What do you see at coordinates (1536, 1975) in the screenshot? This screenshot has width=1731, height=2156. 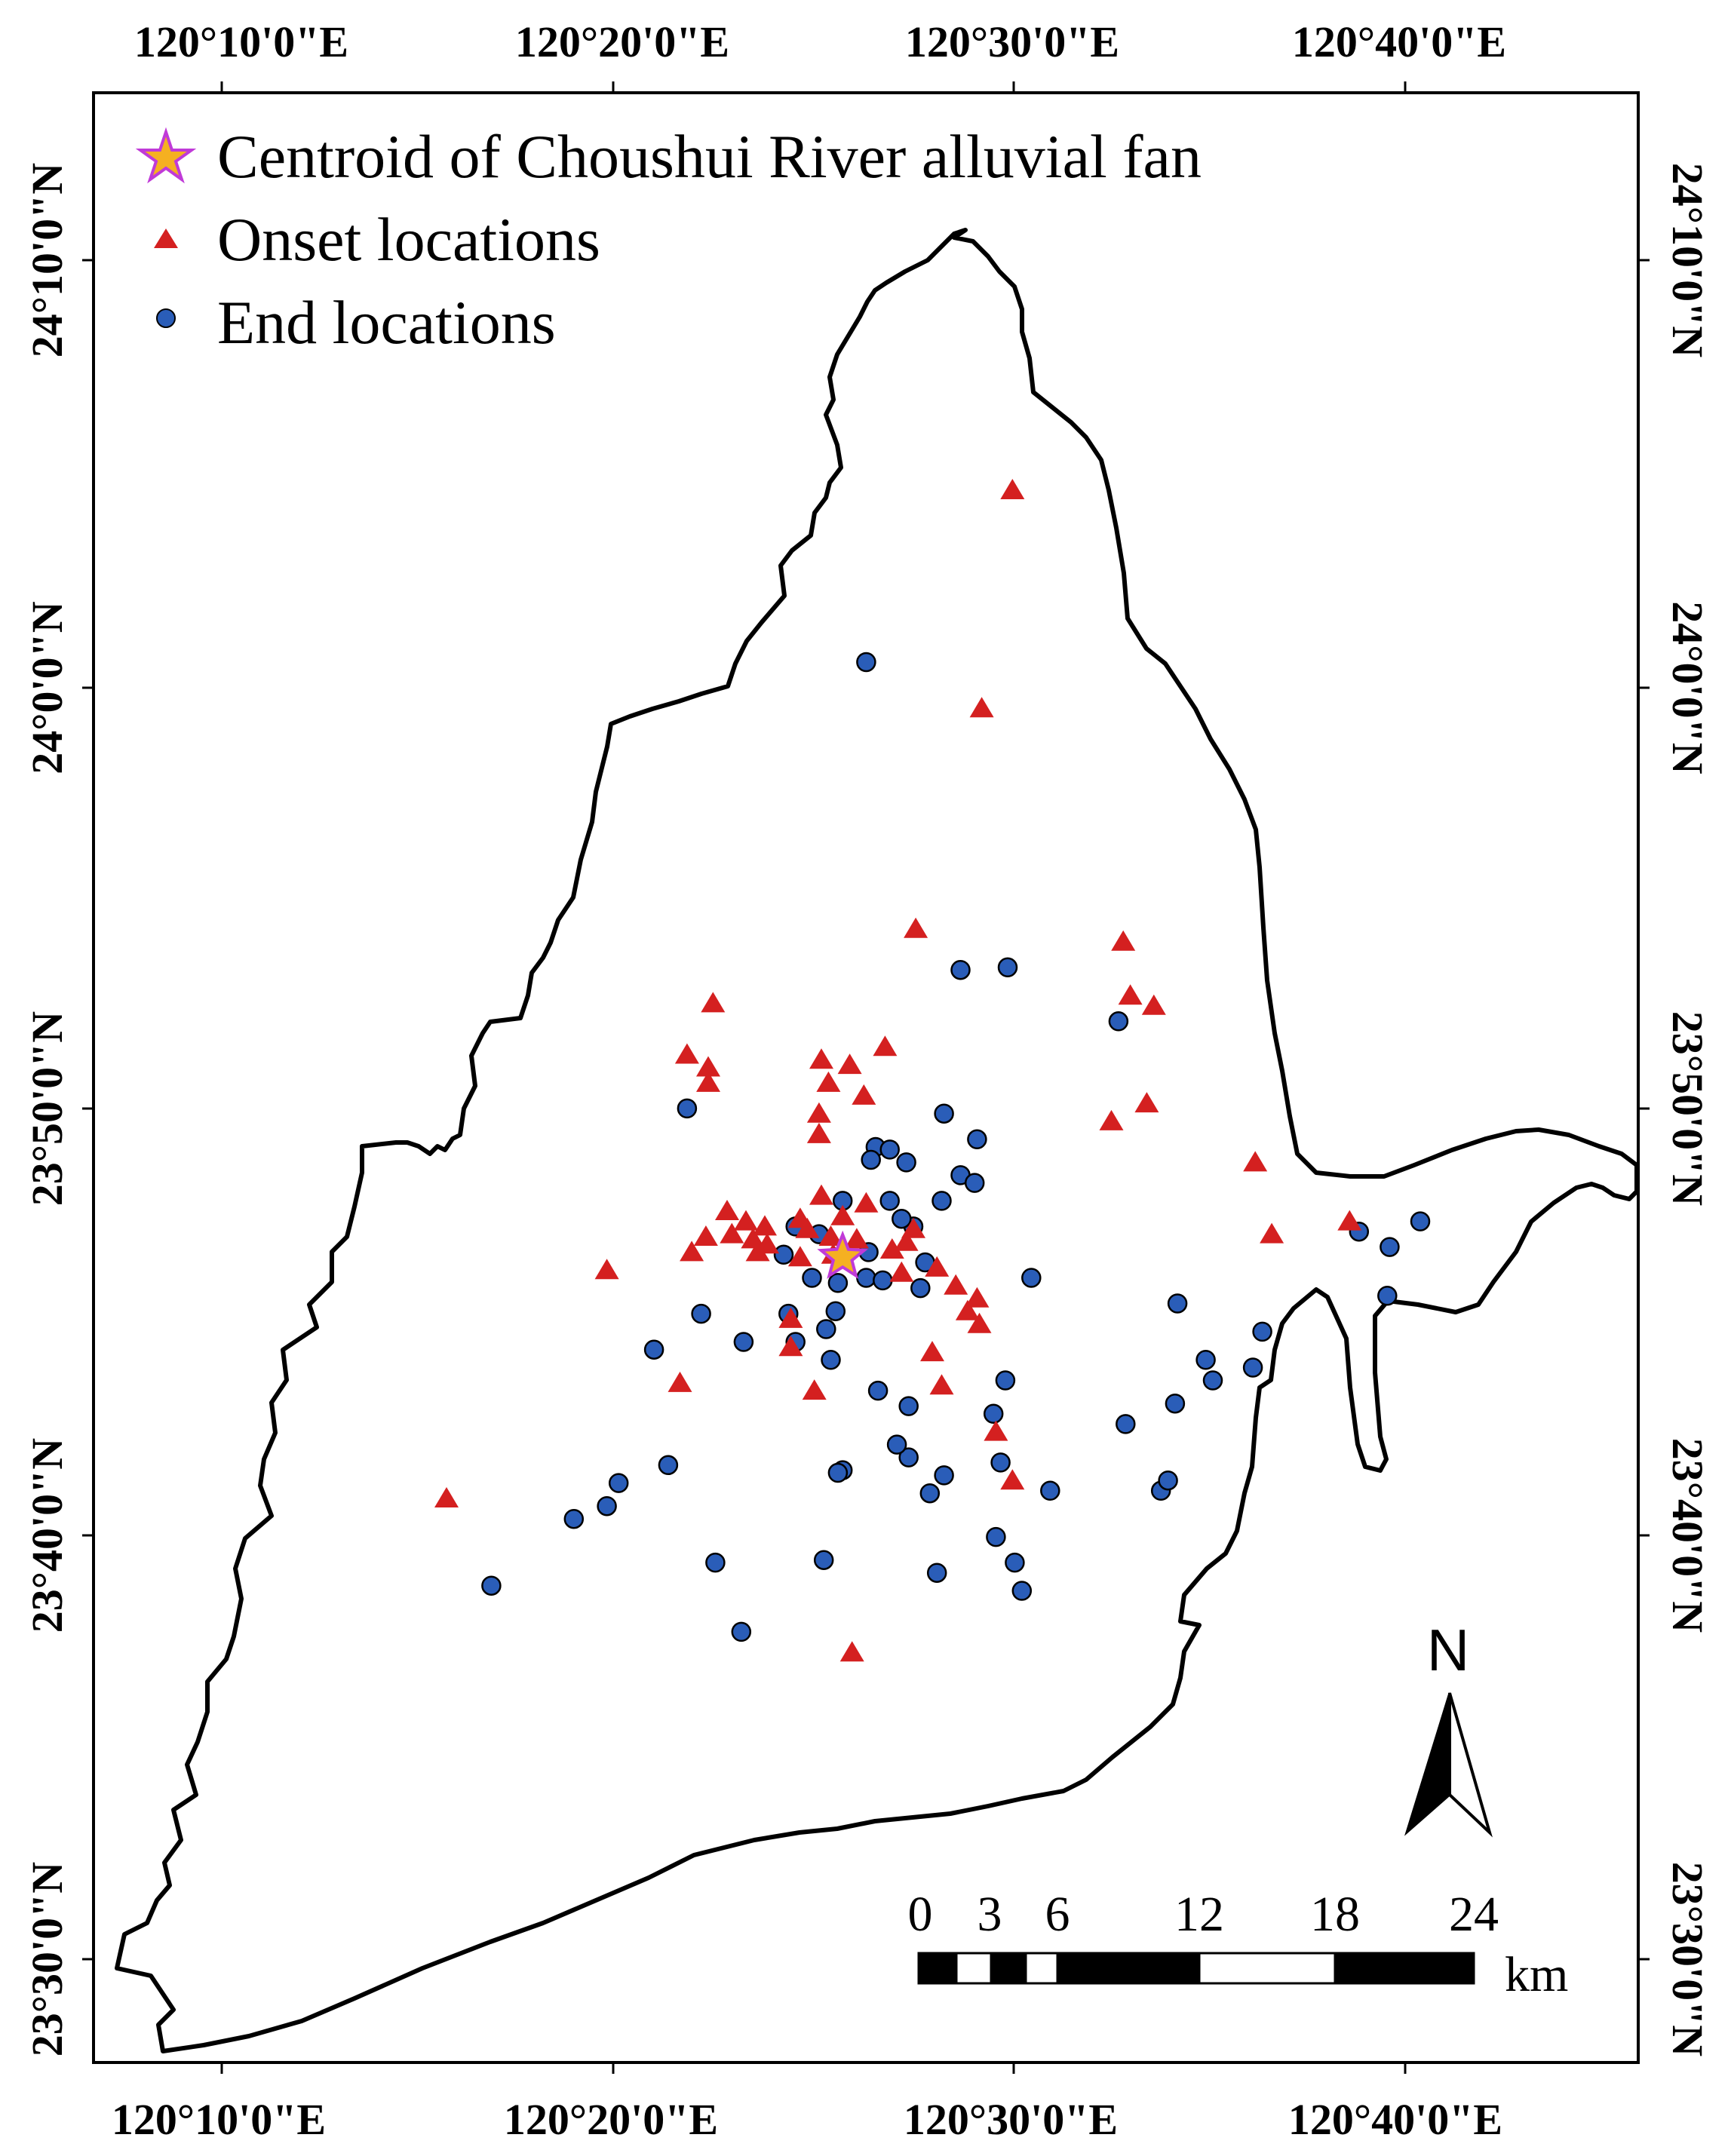 I see `scale-unit: km` at bounding box center [1536, 1975].